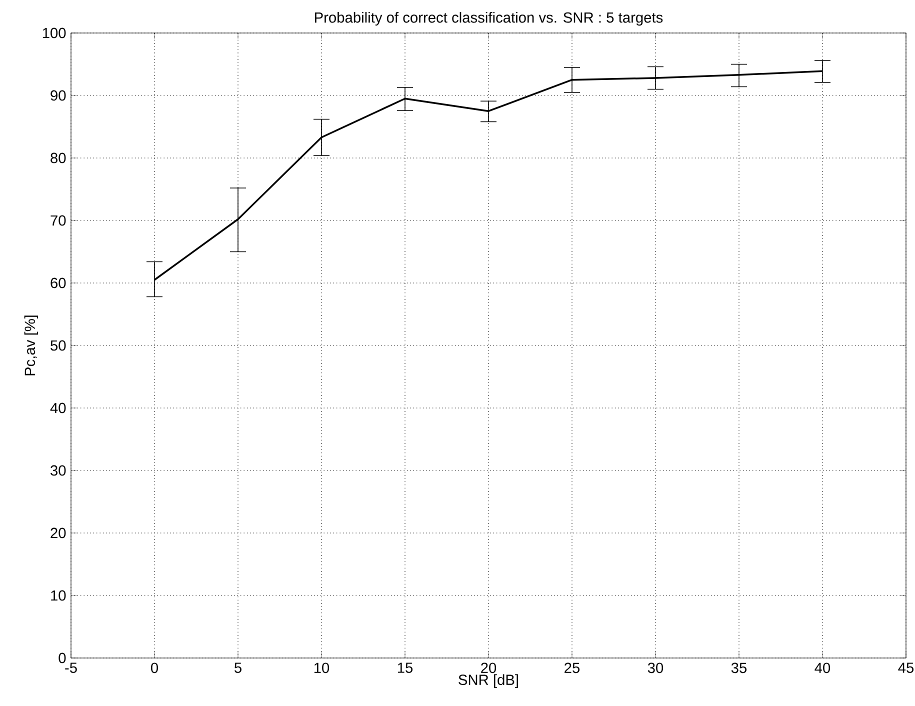 This screenshot has width=915, height=706. What do you see at coordinates (906, 667) in the screenshot?
I see `x-tick-label: 45` at bounding box center [906, 667].